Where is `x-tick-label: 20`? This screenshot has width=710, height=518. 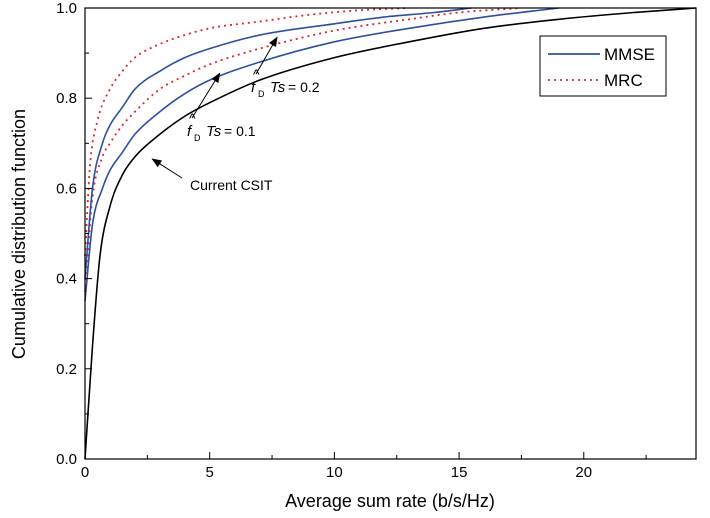 x-tick-label: 20 is located at coordinates (583, 472).